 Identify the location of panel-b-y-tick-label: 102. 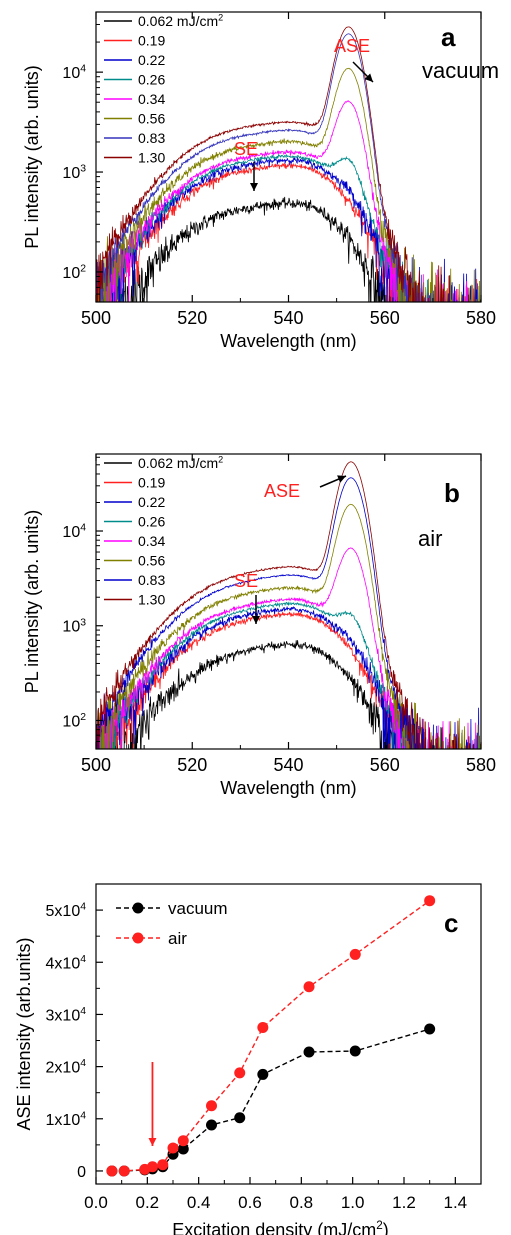
(74, 721).